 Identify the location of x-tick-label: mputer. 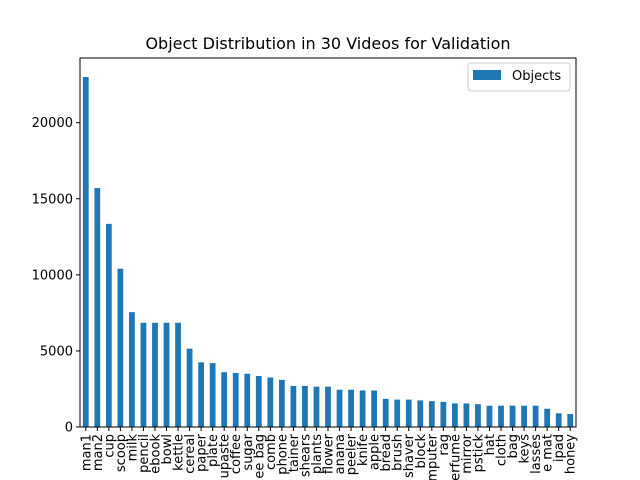
(432, 456).